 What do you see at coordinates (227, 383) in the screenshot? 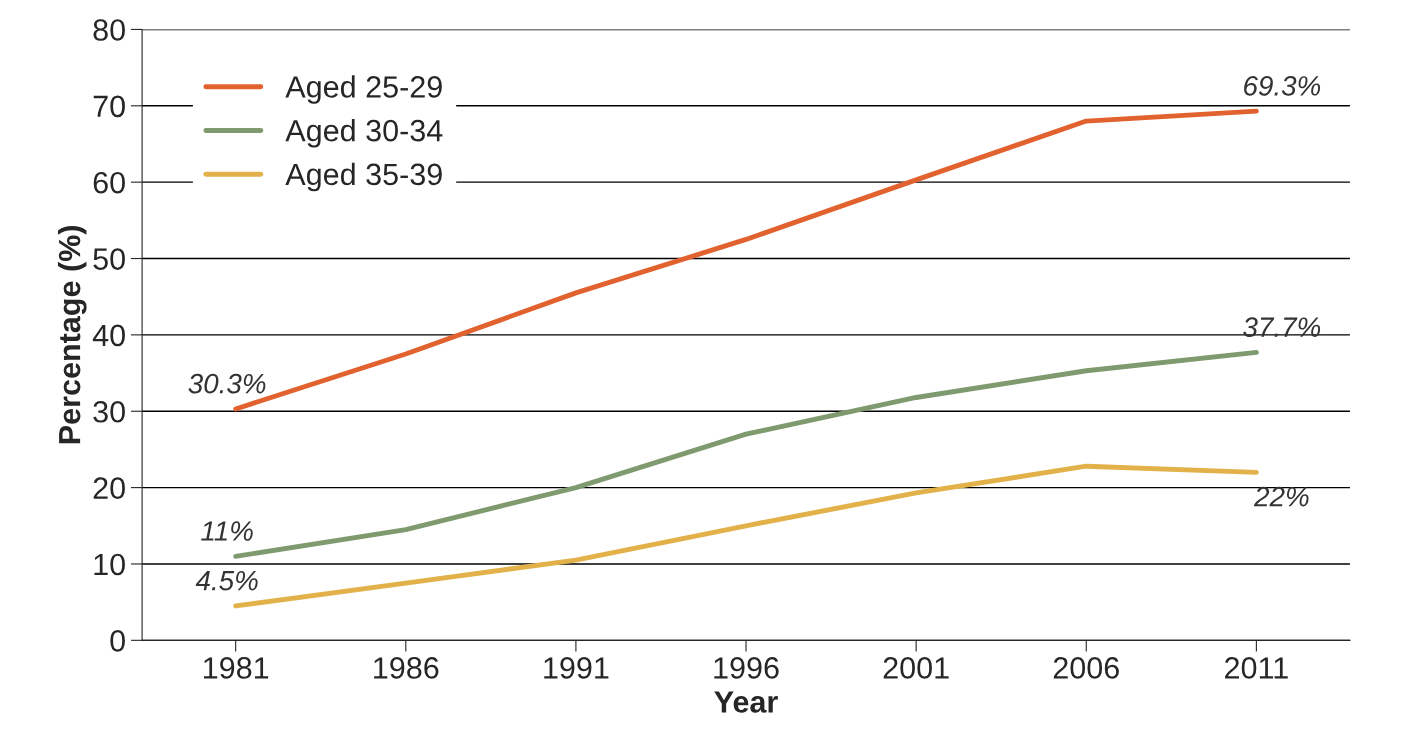
I see `data-label: 30.3%` at bounding box center [227, 383].